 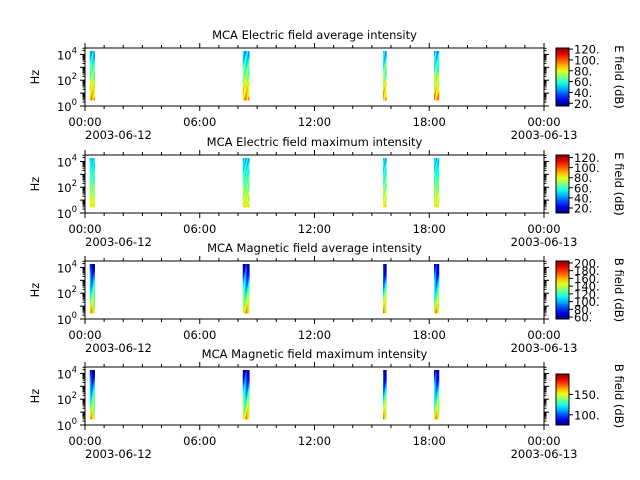 I want to click on spectrogram-pass, so click(x=246, y=76).